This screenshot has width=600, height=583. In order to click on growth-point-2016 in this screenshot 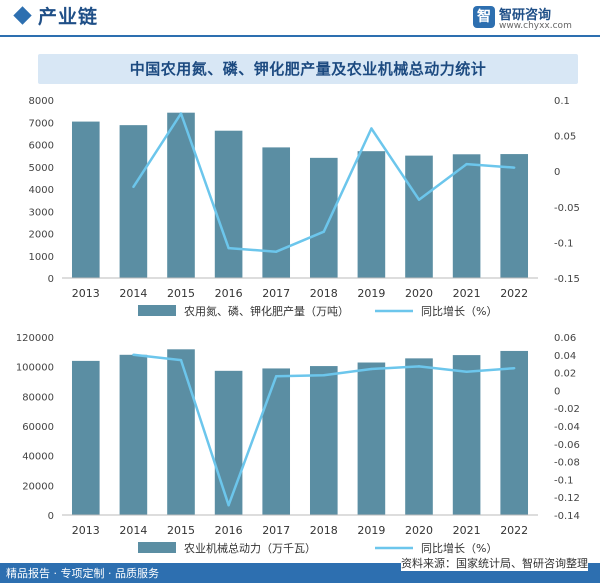, I will do `click(228, 505)`.